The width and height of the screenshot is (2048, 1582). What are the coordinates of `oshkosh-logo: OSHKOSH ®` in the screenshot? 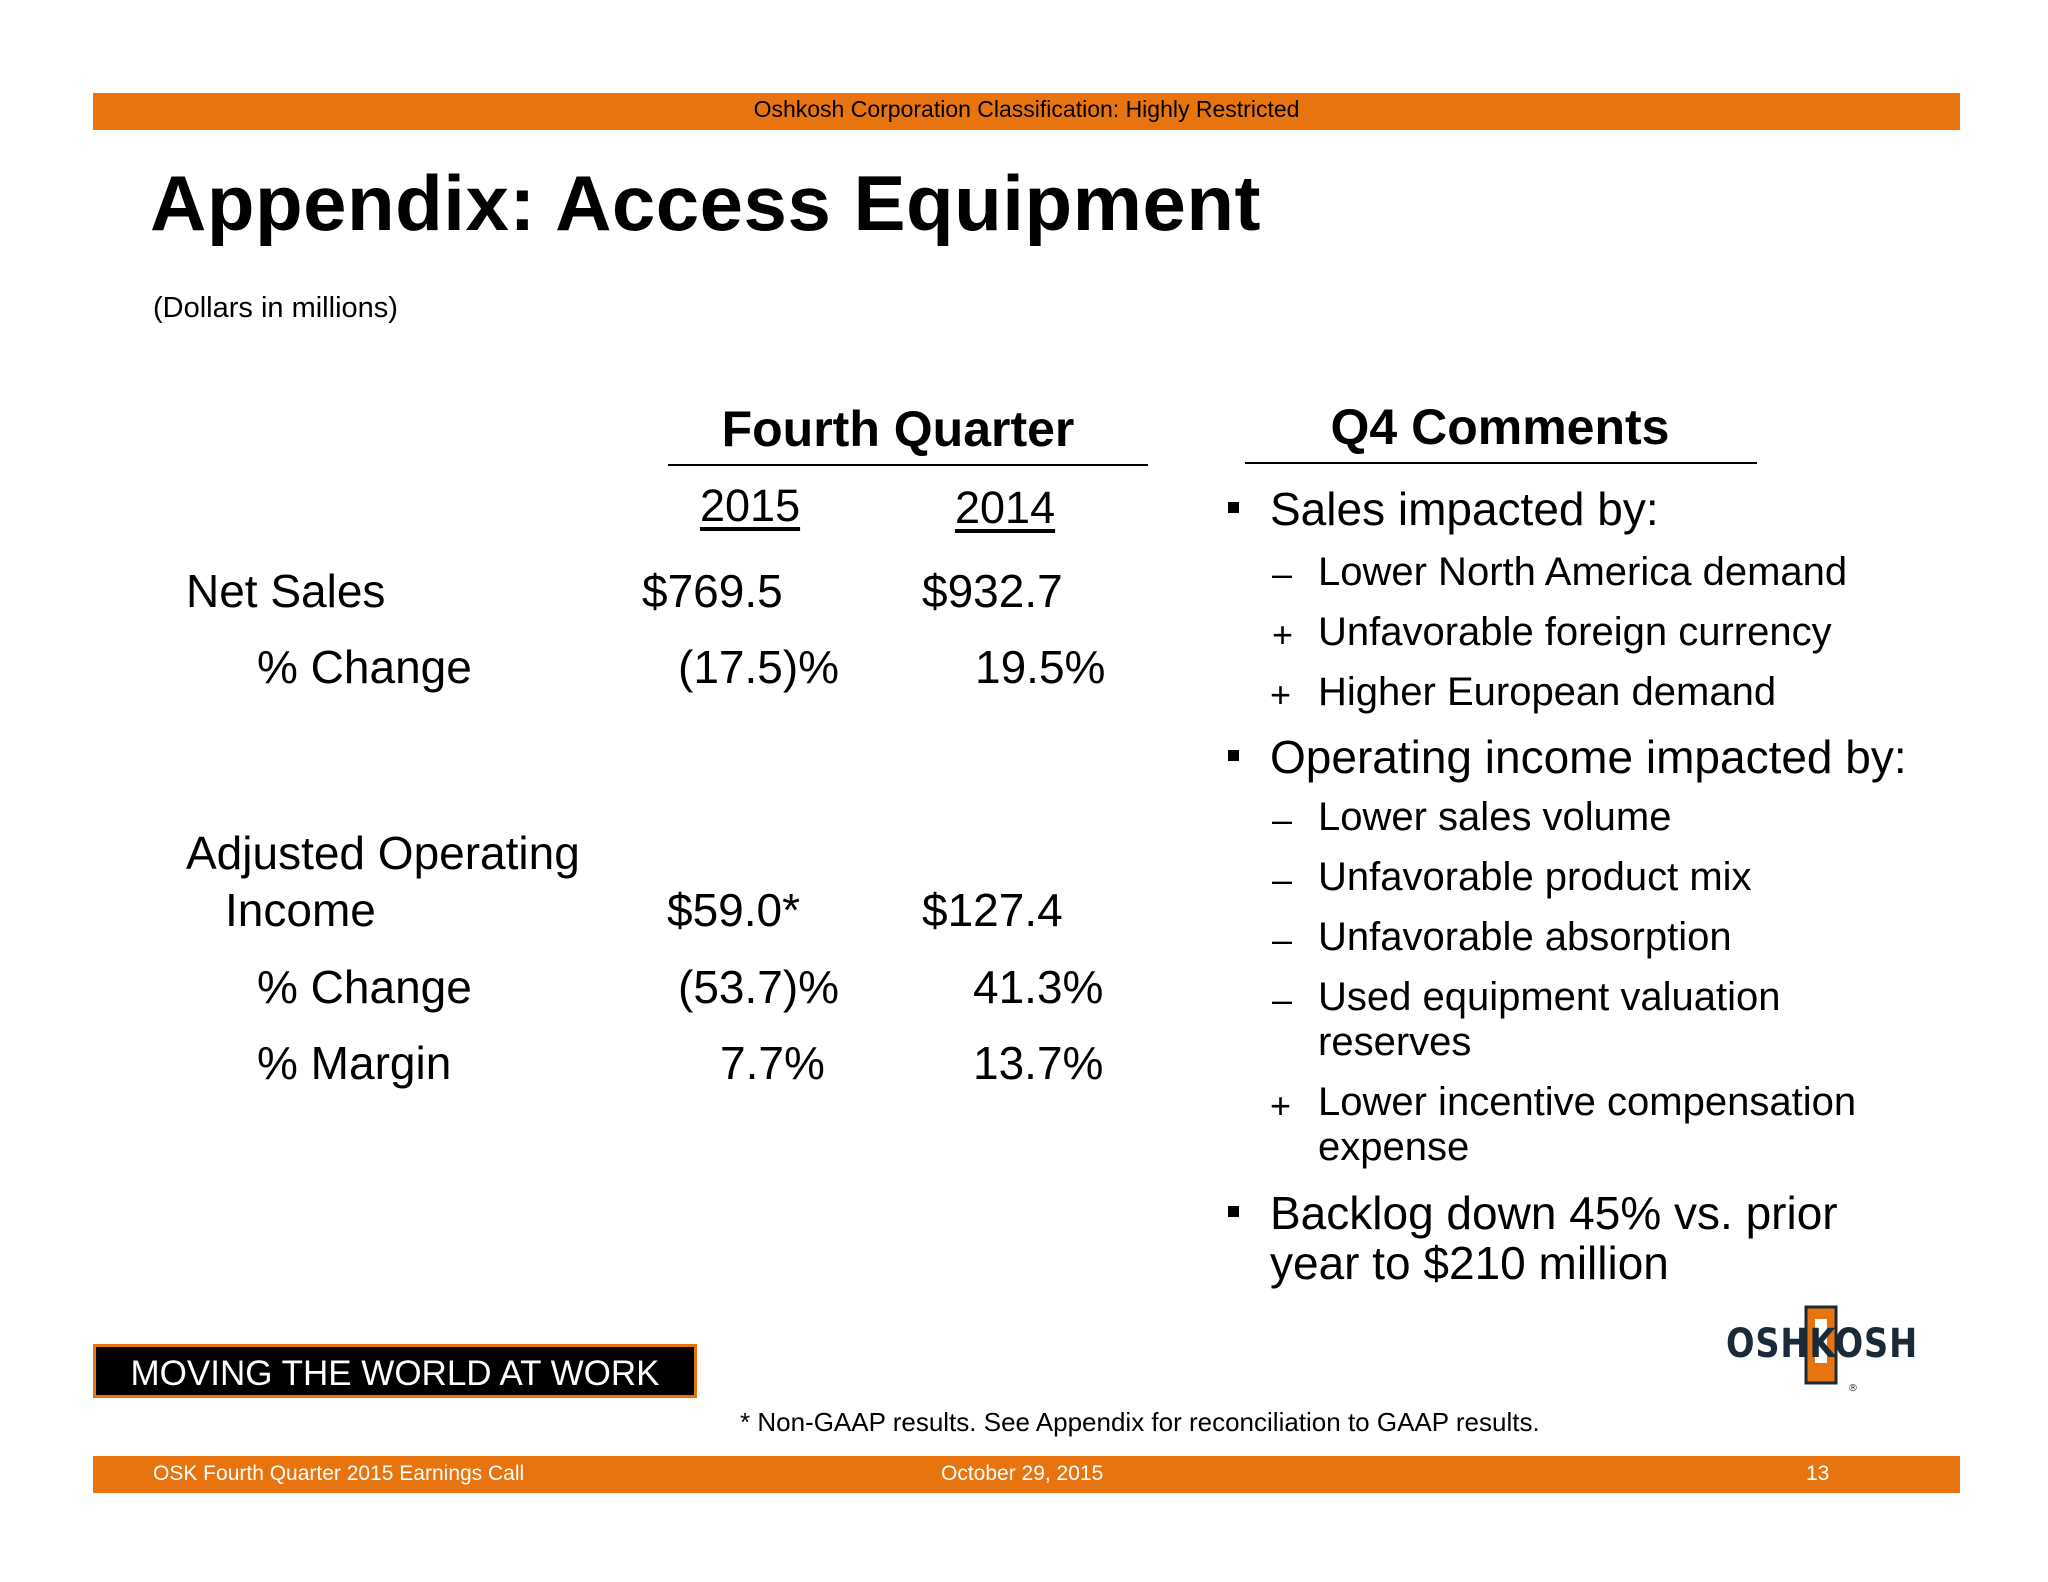 It's located at (1822, 1351).